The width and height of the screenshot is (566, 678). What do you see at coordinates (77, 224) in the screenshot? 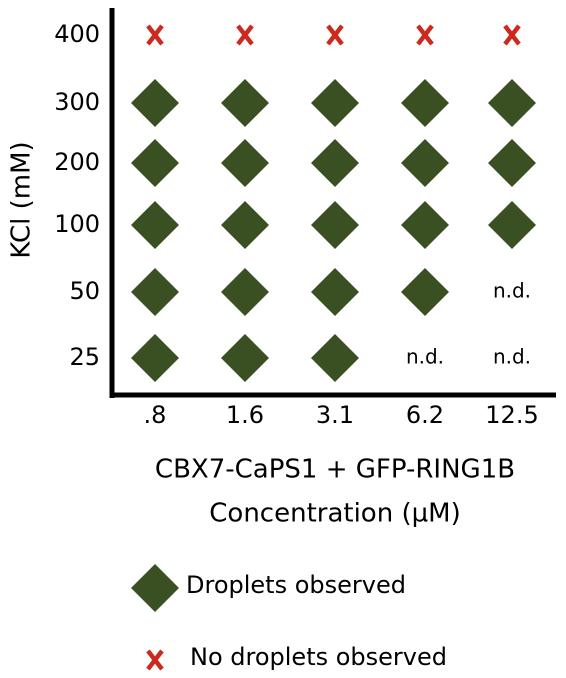
I see `y-tick-label: 100` at bounding box center [77, 224].